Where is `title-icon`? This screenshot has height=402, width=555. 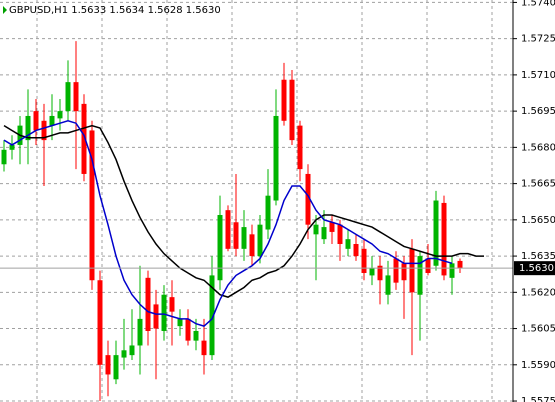 title-icon is located at coordinates (5, 10).